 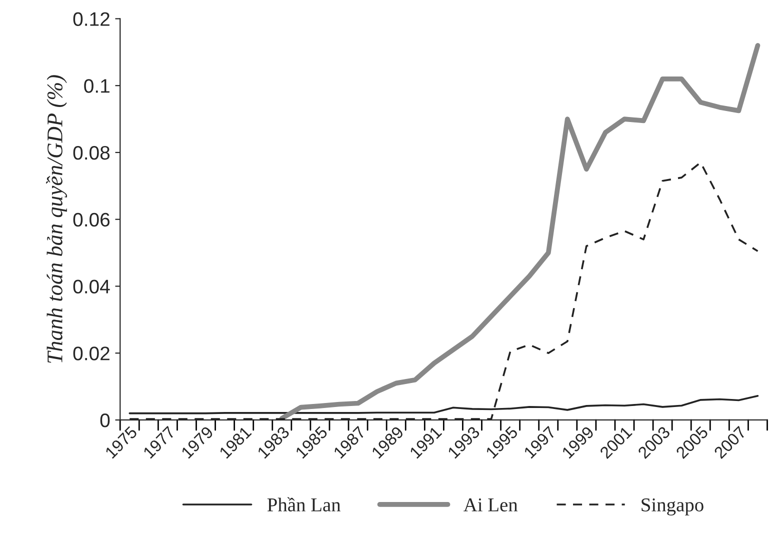 I want to click on y-tick-label: 0.12, so click(x=91, y=19).